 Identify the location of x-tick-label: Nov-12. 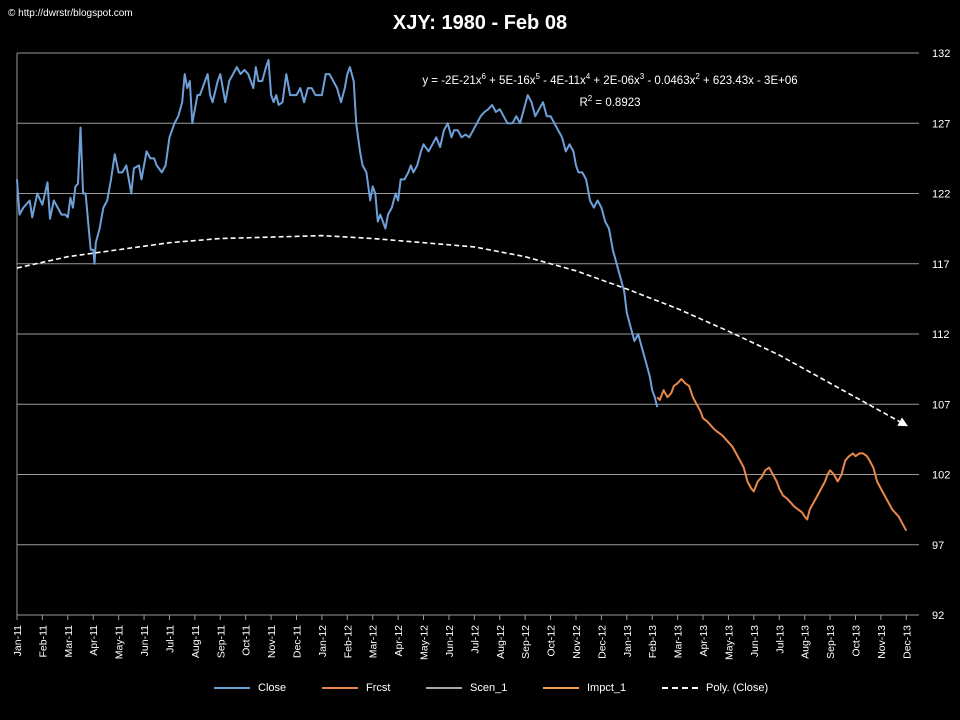
(577, 642).